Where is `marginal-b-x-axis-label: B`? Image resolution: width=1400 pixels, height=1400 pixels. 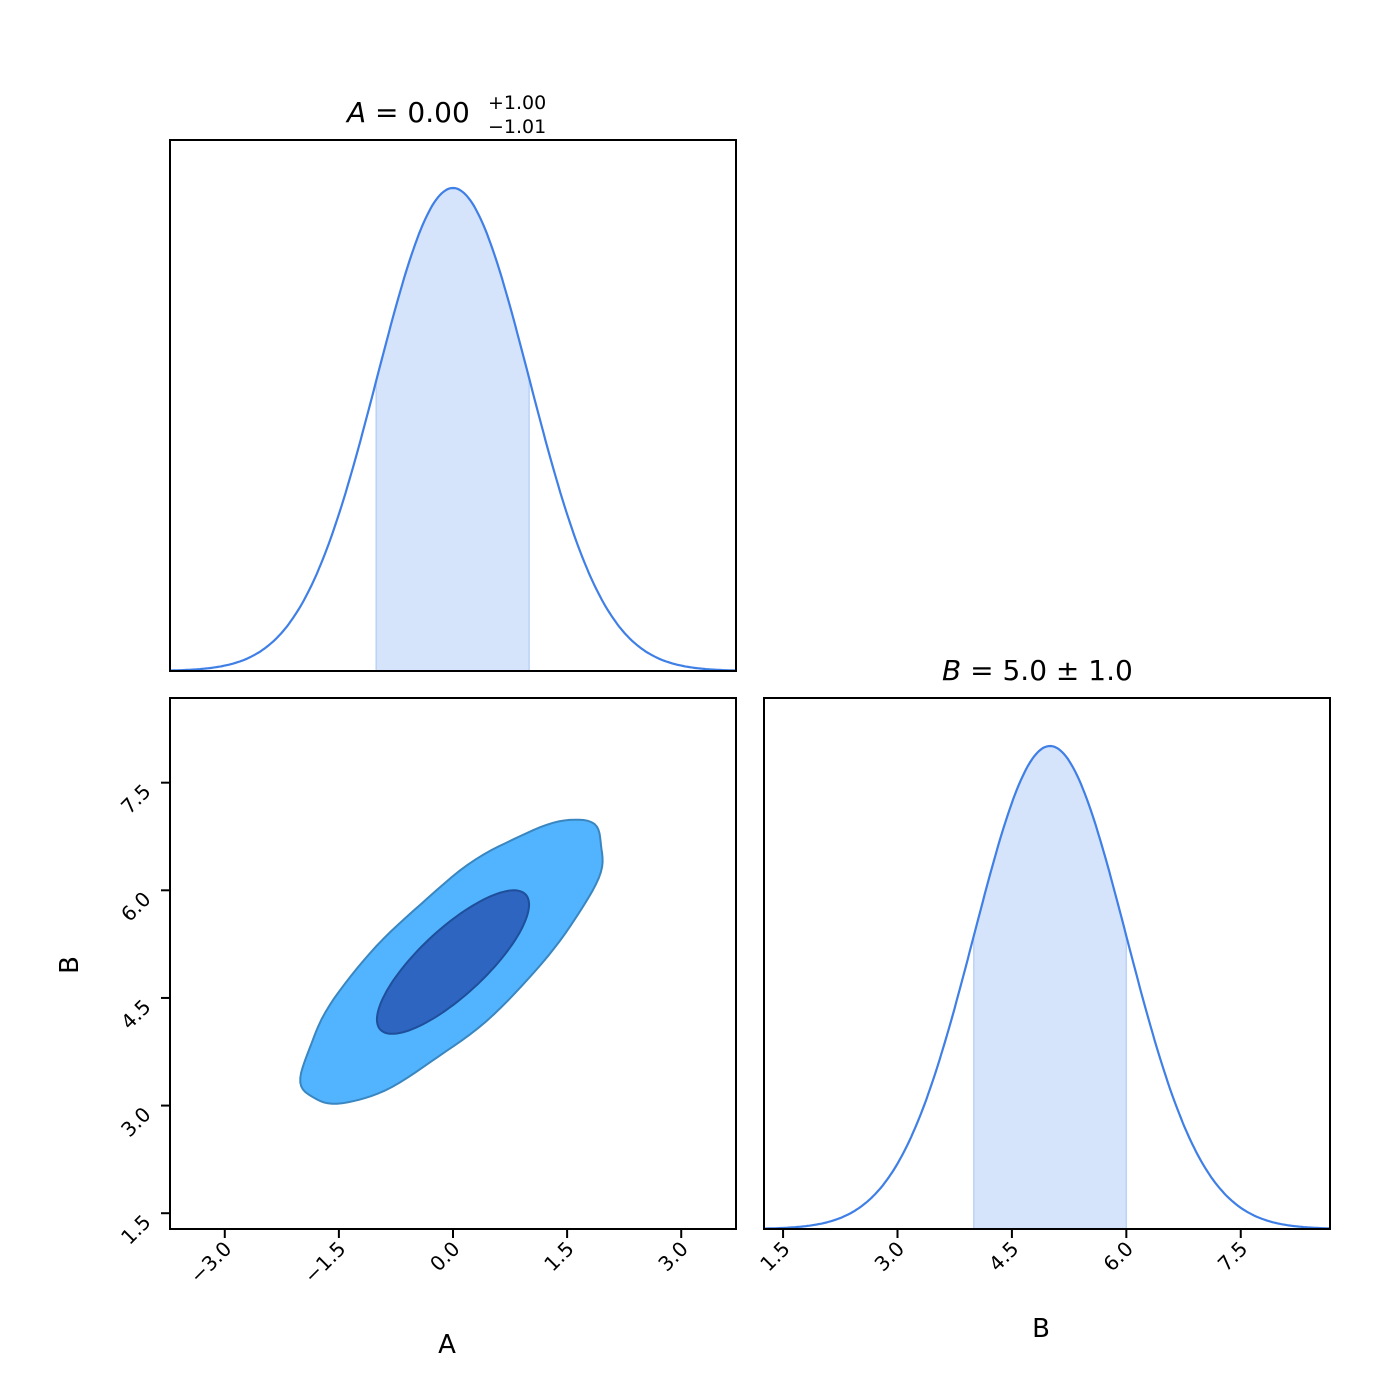
marginal-b-x-axis-label: B is located at coordinates (1041, 1329).